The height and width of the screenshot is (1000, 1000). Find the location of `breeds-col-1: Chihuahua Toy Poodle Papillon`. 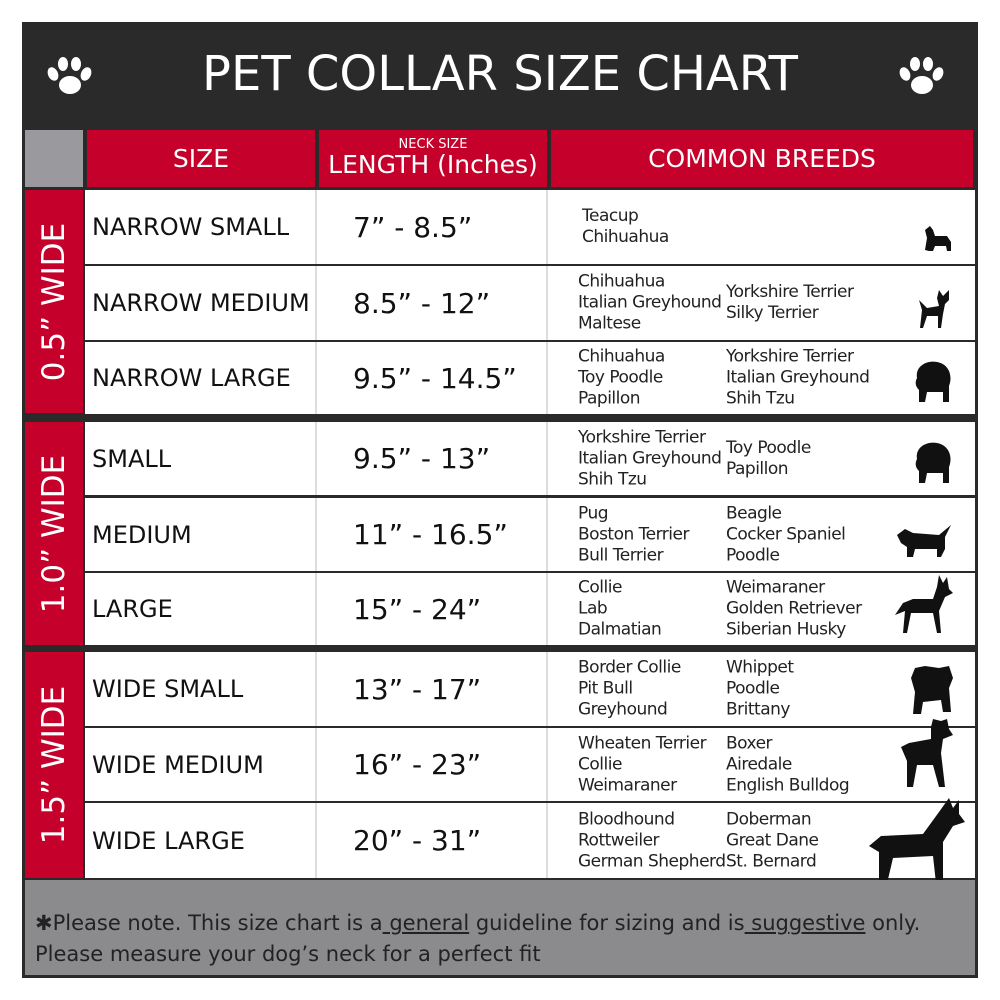

breeds-col-1: Chihuahua Toy Poodle Papillon is located at coordinates (621, 377).